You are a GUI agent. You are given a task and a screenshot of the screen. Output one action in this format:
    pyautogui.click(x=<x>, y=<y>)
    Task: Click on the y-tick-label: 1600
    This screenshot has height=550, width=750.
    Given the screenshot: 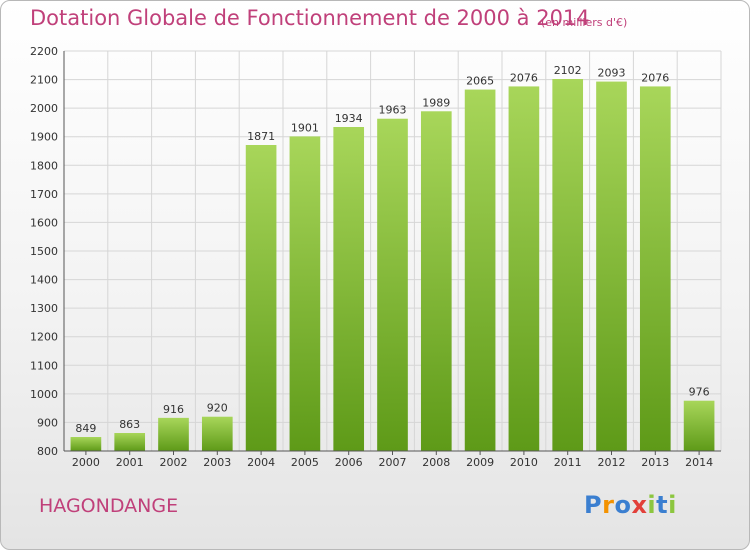 What is the action you would take?
    pyautogui.click(x=44, y=222)
    